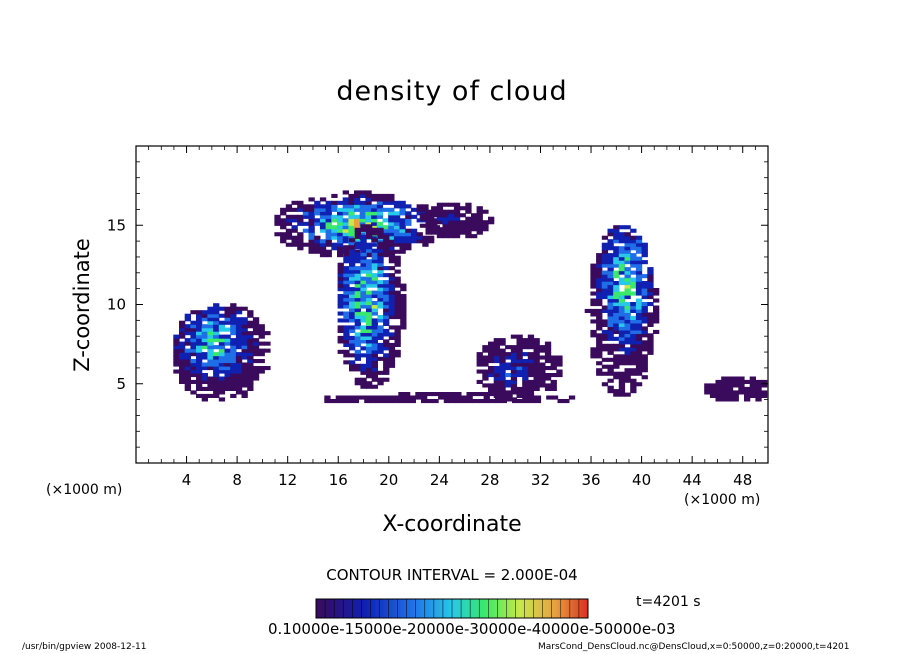 The height and width of the screenshot is (654, 904). I want to click on x-tick-label: 8, so click(237, 480).